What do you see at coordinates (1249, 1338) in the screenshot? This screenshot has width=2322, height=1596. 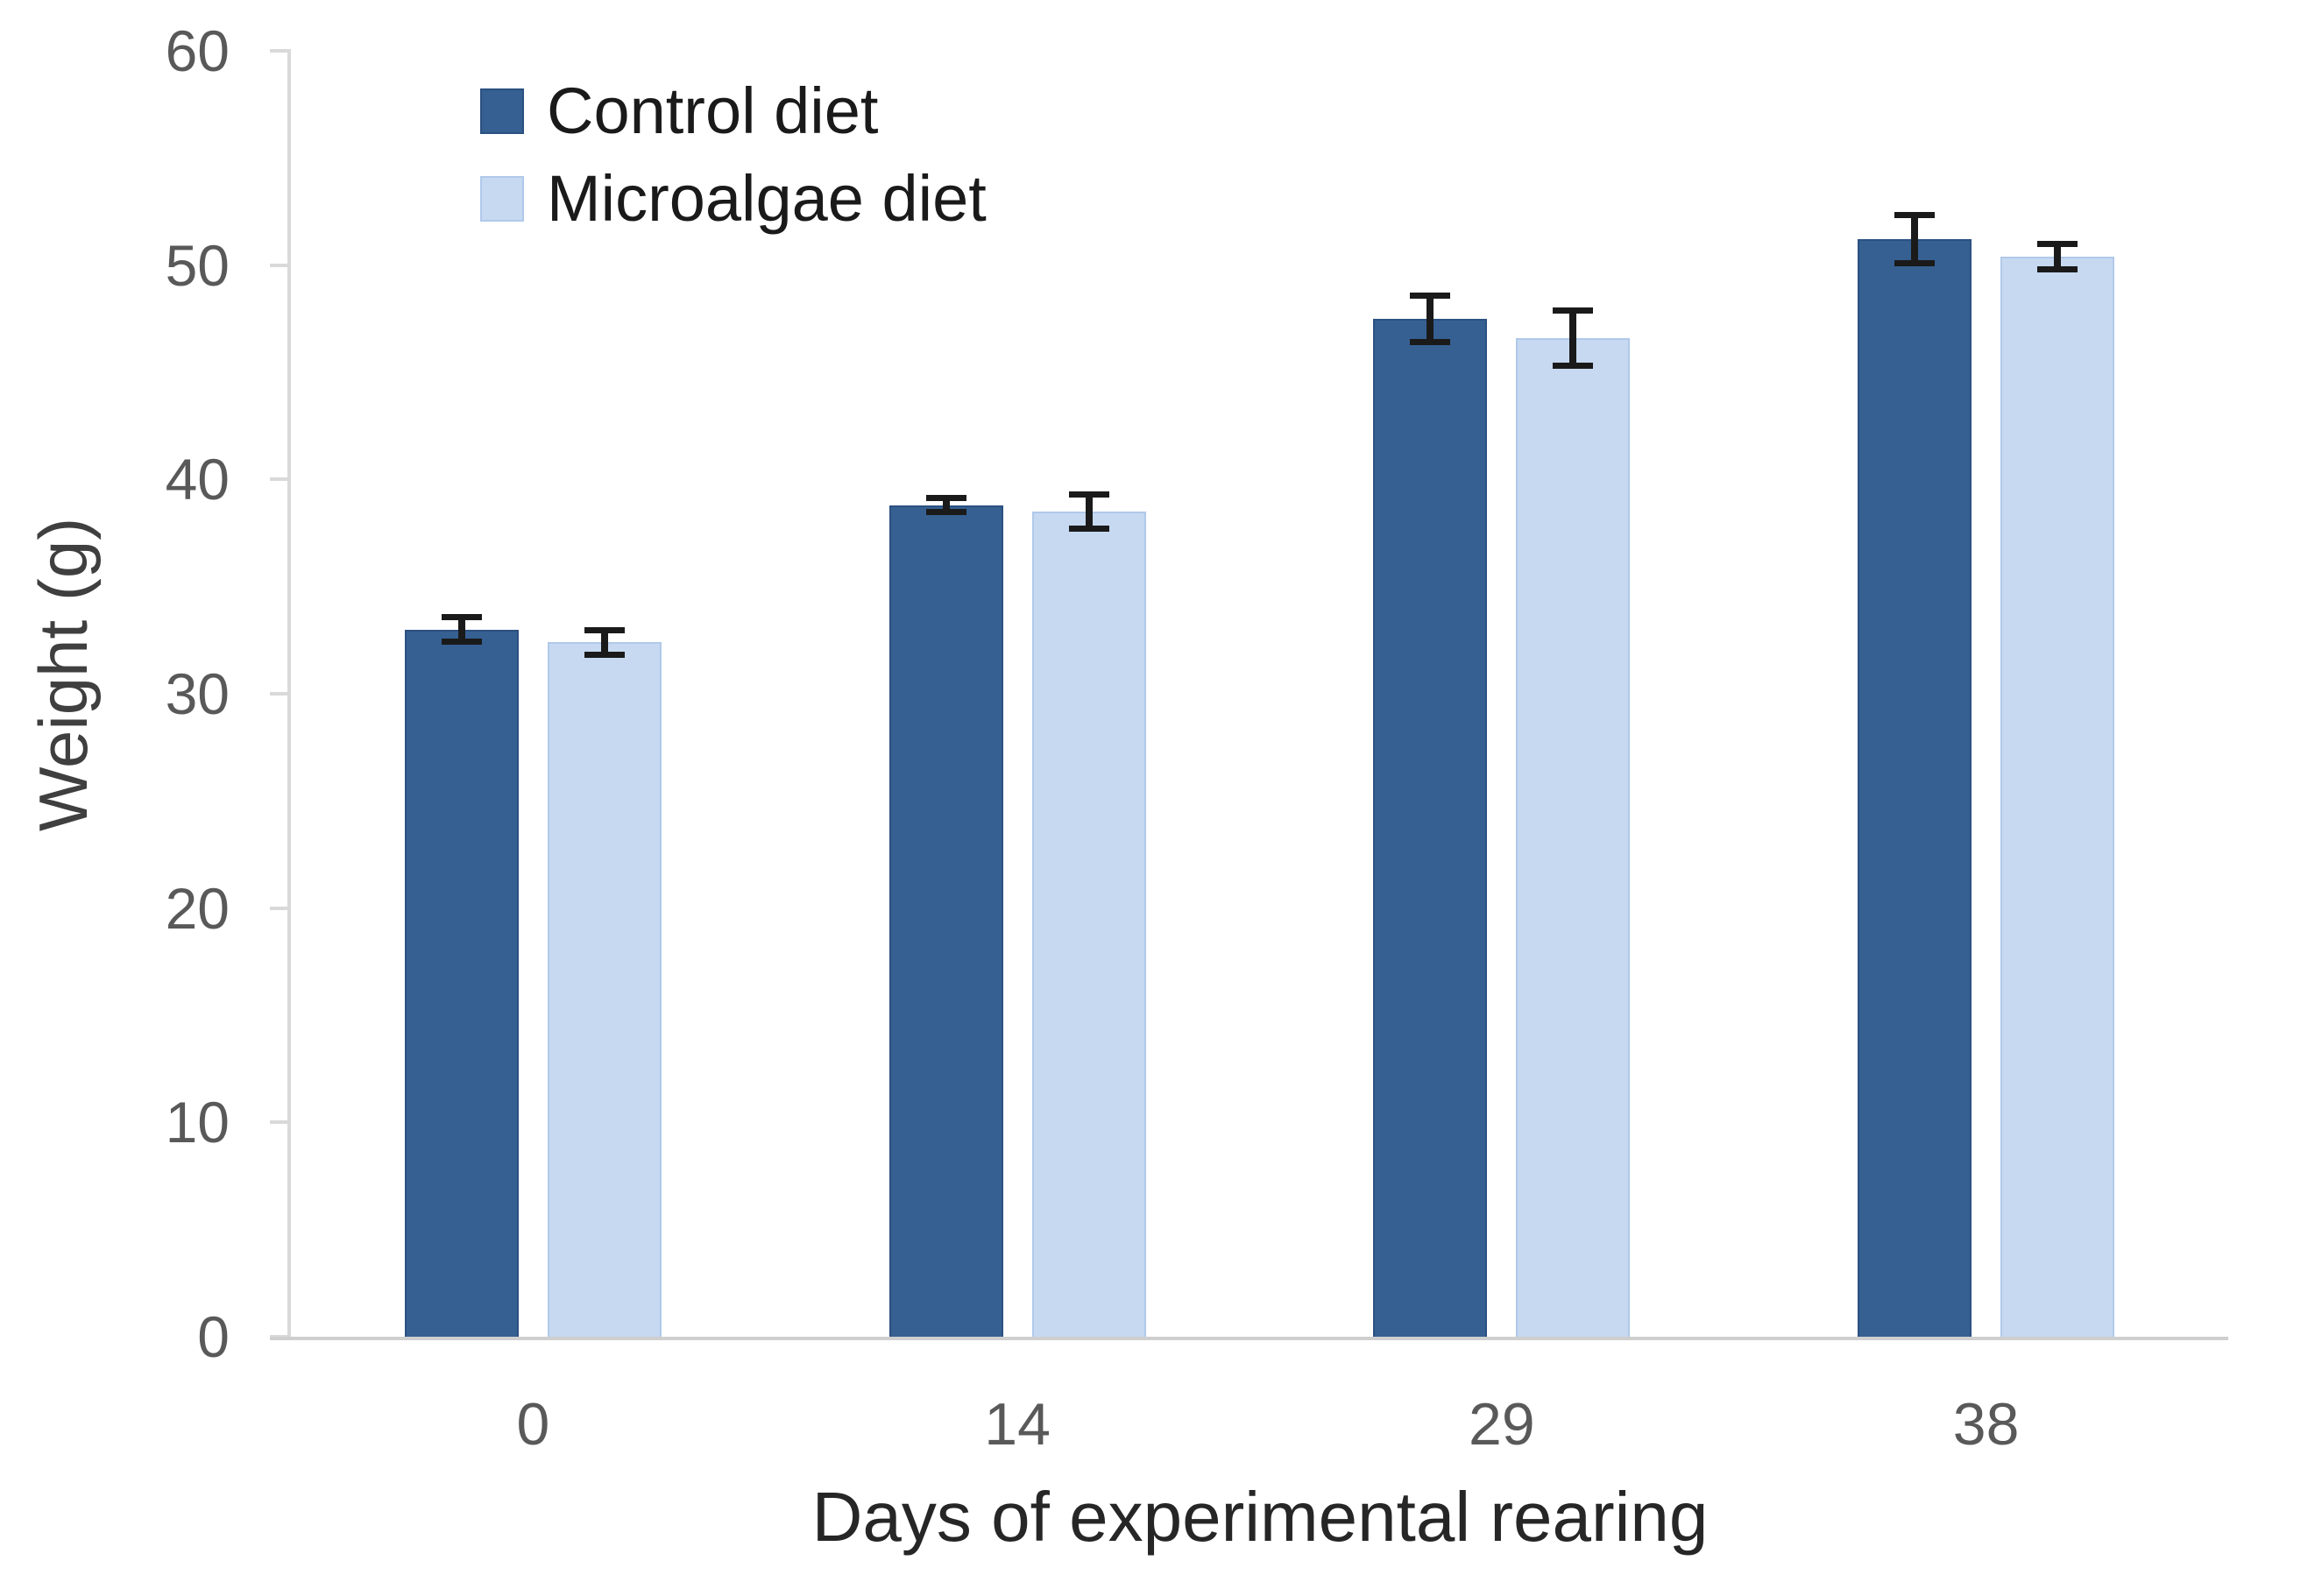 I see `x-axis-line` at bounding box center [1249, 1338].